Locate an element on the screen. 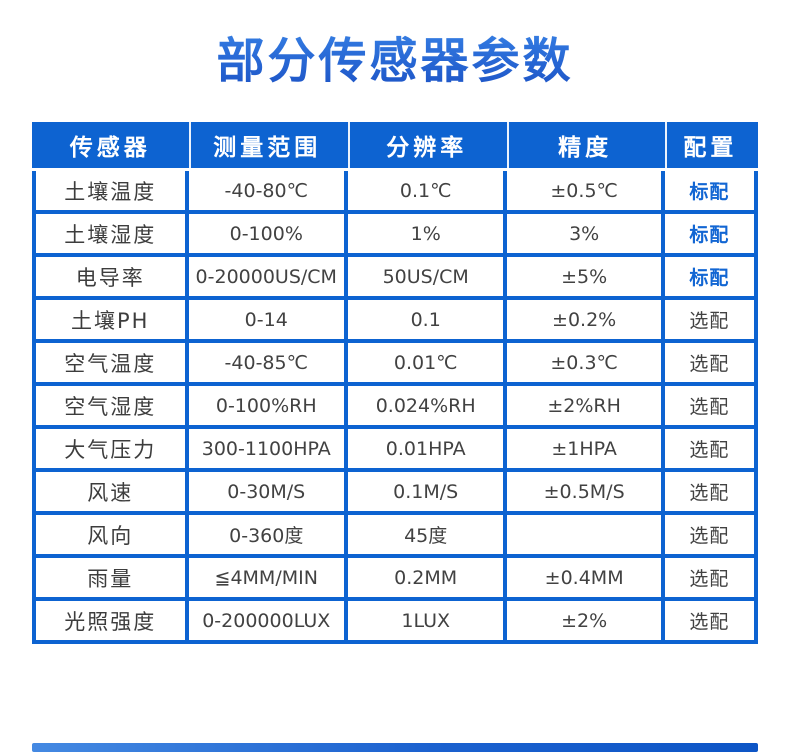  header-config: 配置 is located at coordinates (709, 145).